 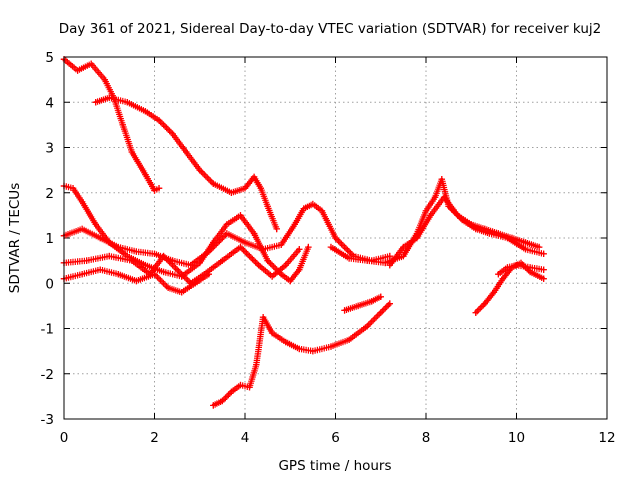 I want to click on x-tick-label: 0, so click(x=64, y=438).